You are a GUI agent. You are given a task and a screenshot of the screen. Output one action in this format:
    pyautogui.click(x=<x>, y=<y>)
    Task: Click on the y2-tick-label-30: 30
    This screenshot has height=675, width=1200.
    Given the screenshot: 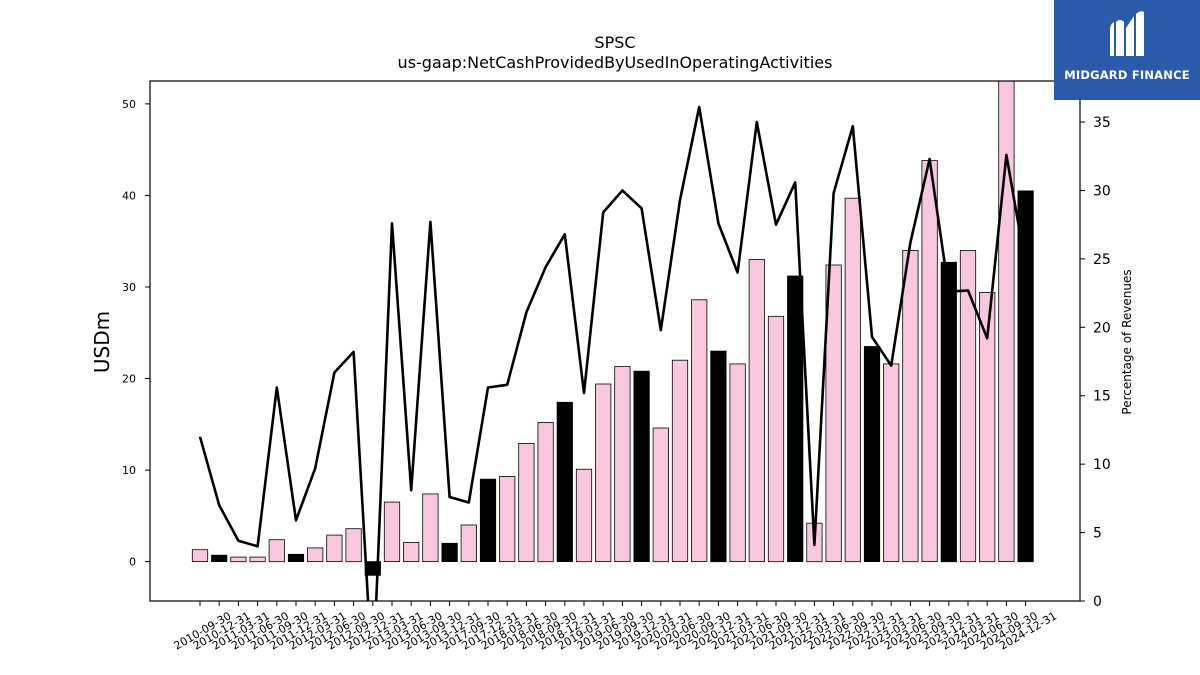 What is the action you would take?
    pyautogui.click(x=1102, y=191)
    